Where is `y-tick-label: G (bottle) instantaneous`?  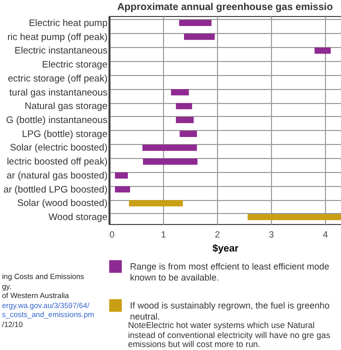 y-tick-label: G (bottle) instantaneous is located at coordinates (57, 120).